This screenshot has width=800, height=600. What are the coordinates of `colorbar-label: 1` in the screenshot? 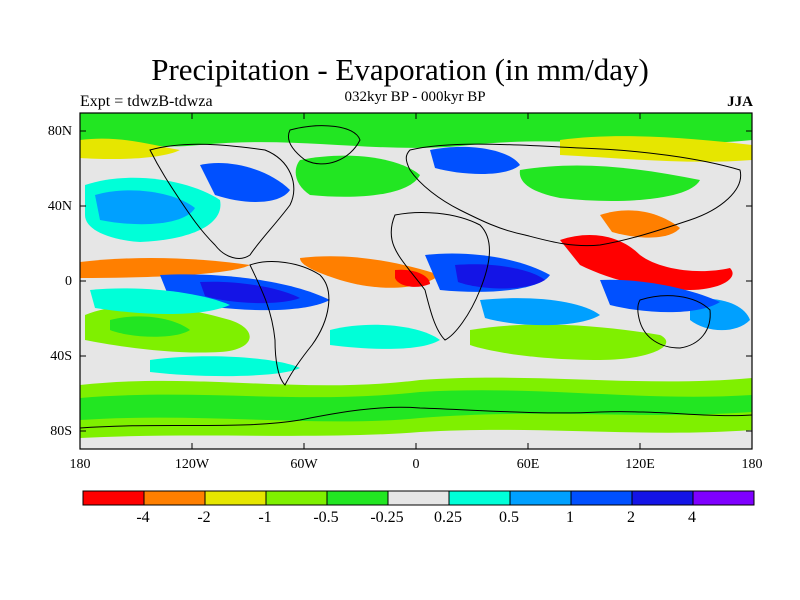 It's located at (570, 517).